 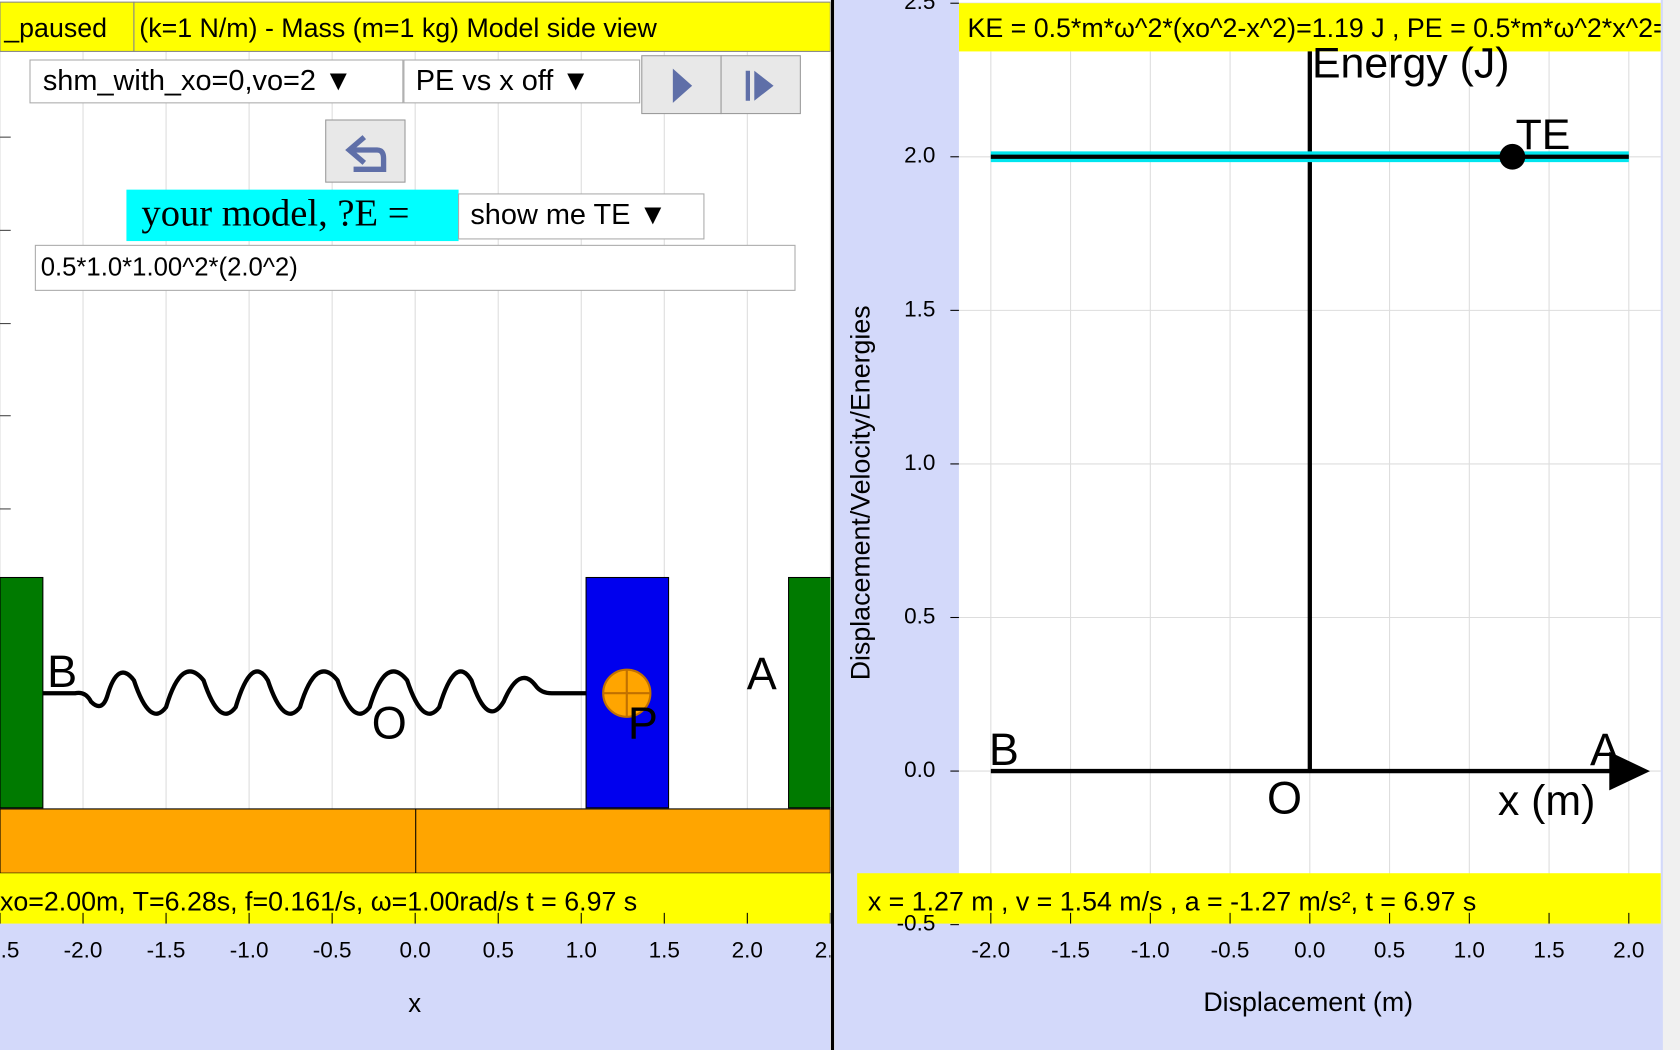 What do you see at coordinates (762, 673) in the screenshot?
I see `label-a: A` at bounding box center [762, 673].